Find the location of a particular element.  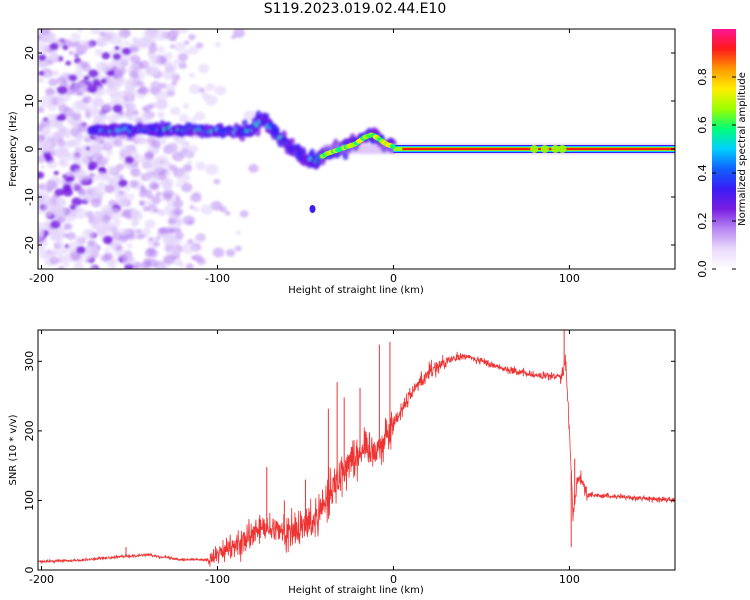

colorbar-tick-label: 0.2 is located at coordinates (702, 221).